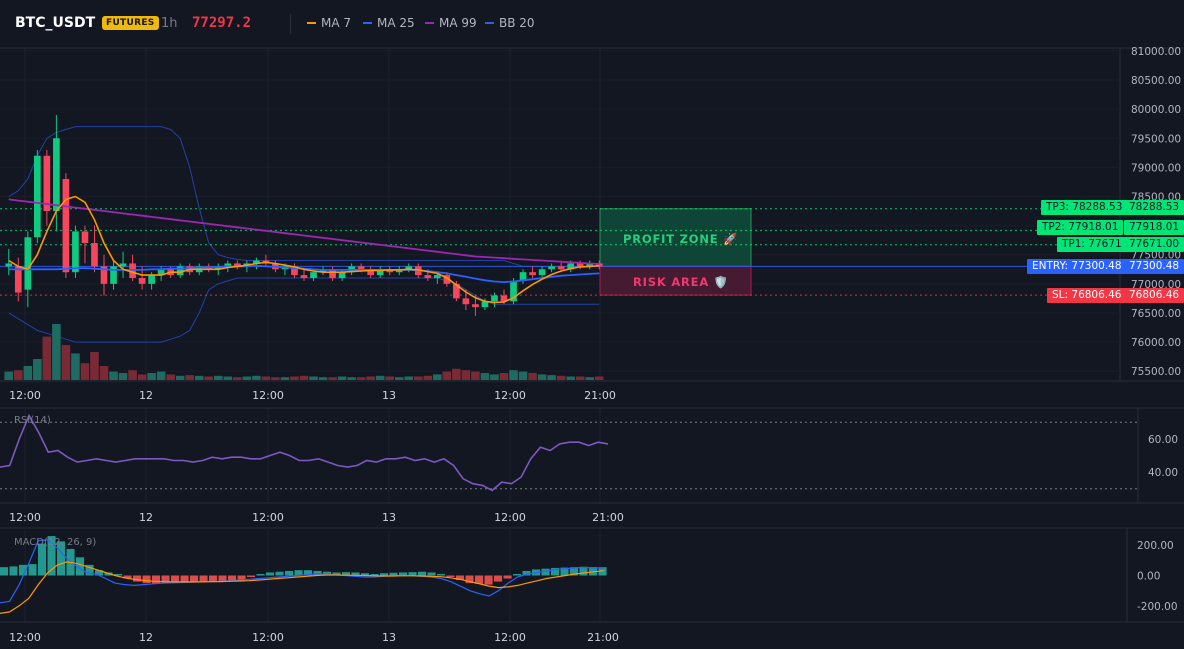  I want to click on time-tick-macd: 21:00, so click(603, 637).